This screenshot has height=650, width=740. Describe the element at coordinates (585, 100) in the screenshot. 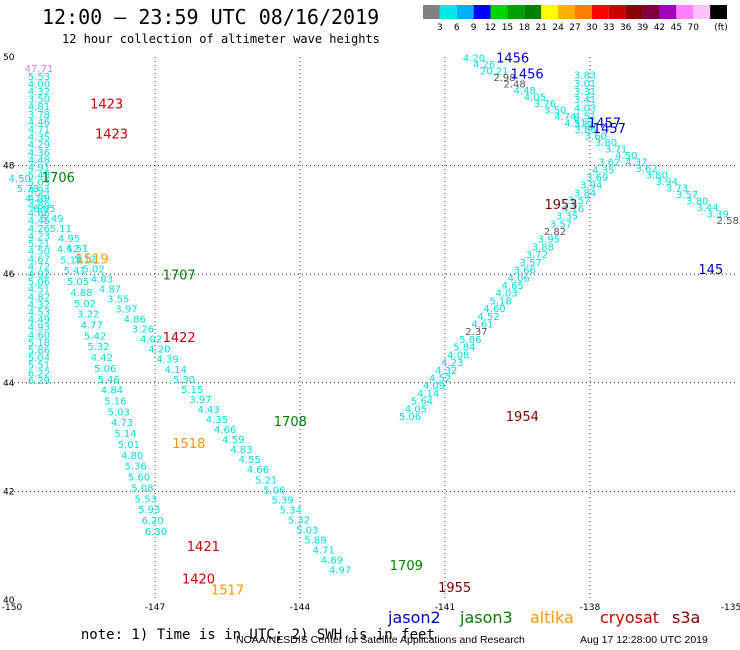

I see `swh-value: 3.41` at that location.